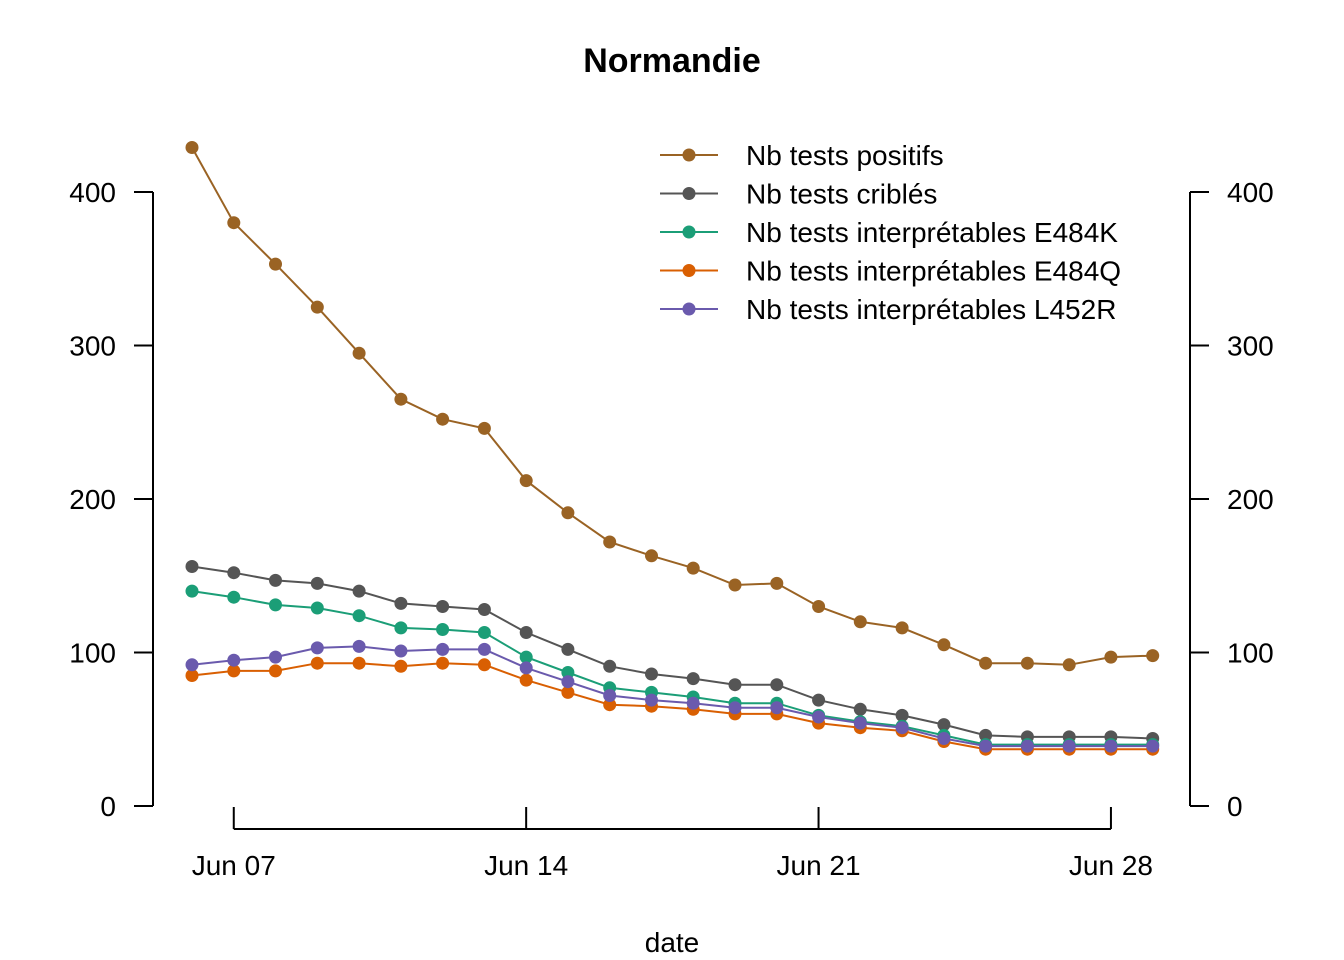  Describe the element at coordinates (1250, 346) in the screenshot. I see `right-y-tick-label: 300` at that location.